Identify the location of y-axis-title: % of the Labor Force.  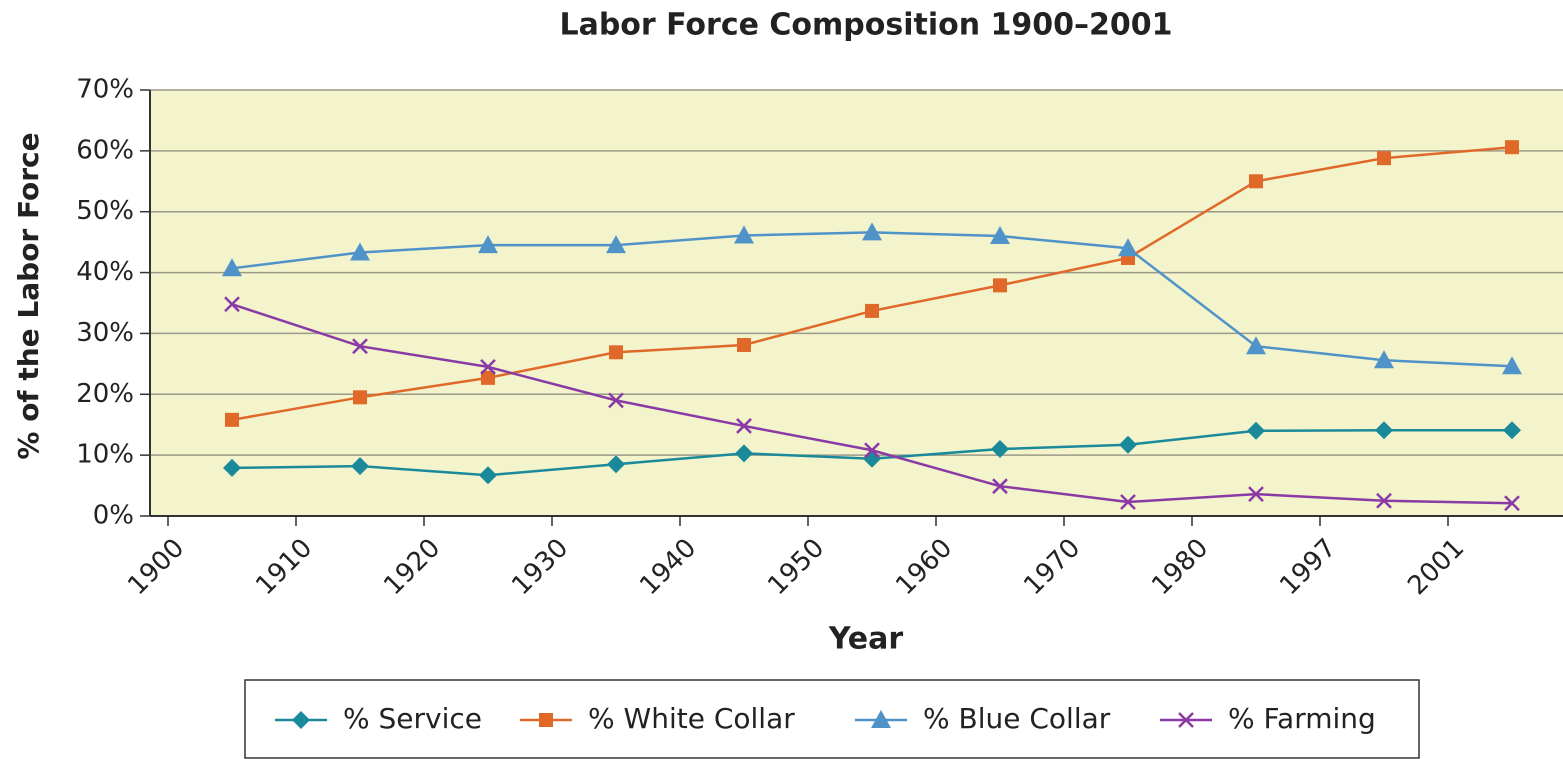
(28, 295).